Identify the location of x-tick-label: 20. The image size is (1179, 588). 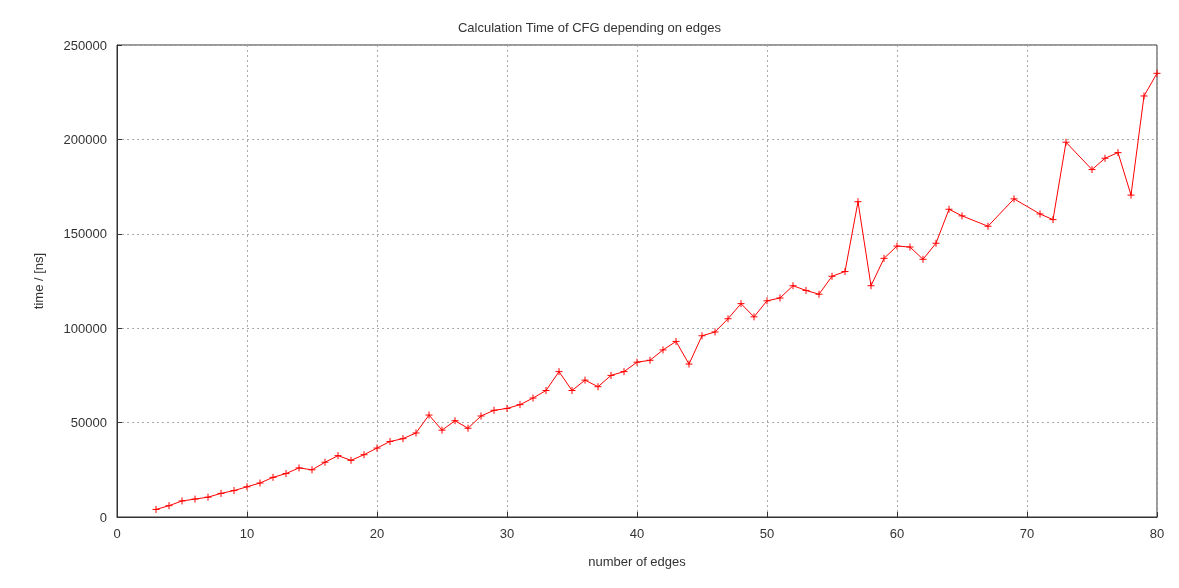
(377, 533).